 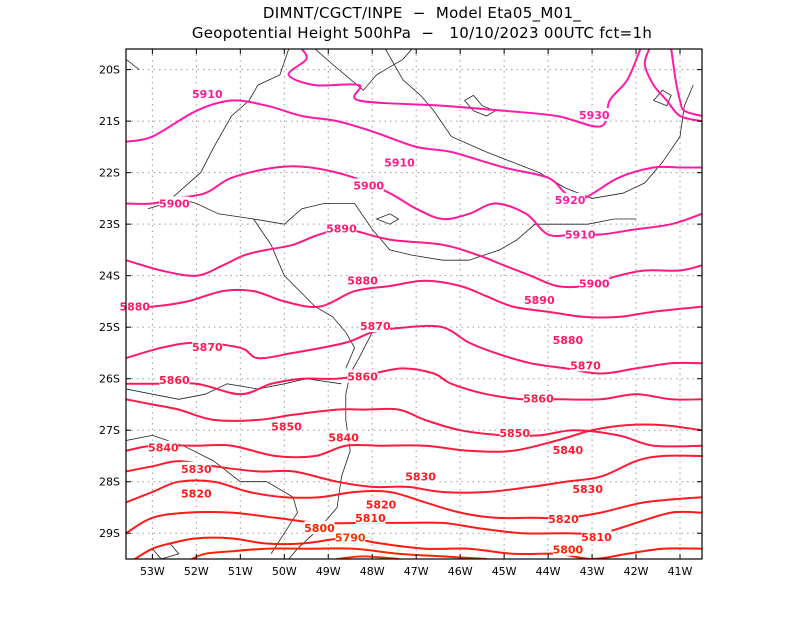 I want to click on lon-tick-label: 50W, so click(x=284, y=571).